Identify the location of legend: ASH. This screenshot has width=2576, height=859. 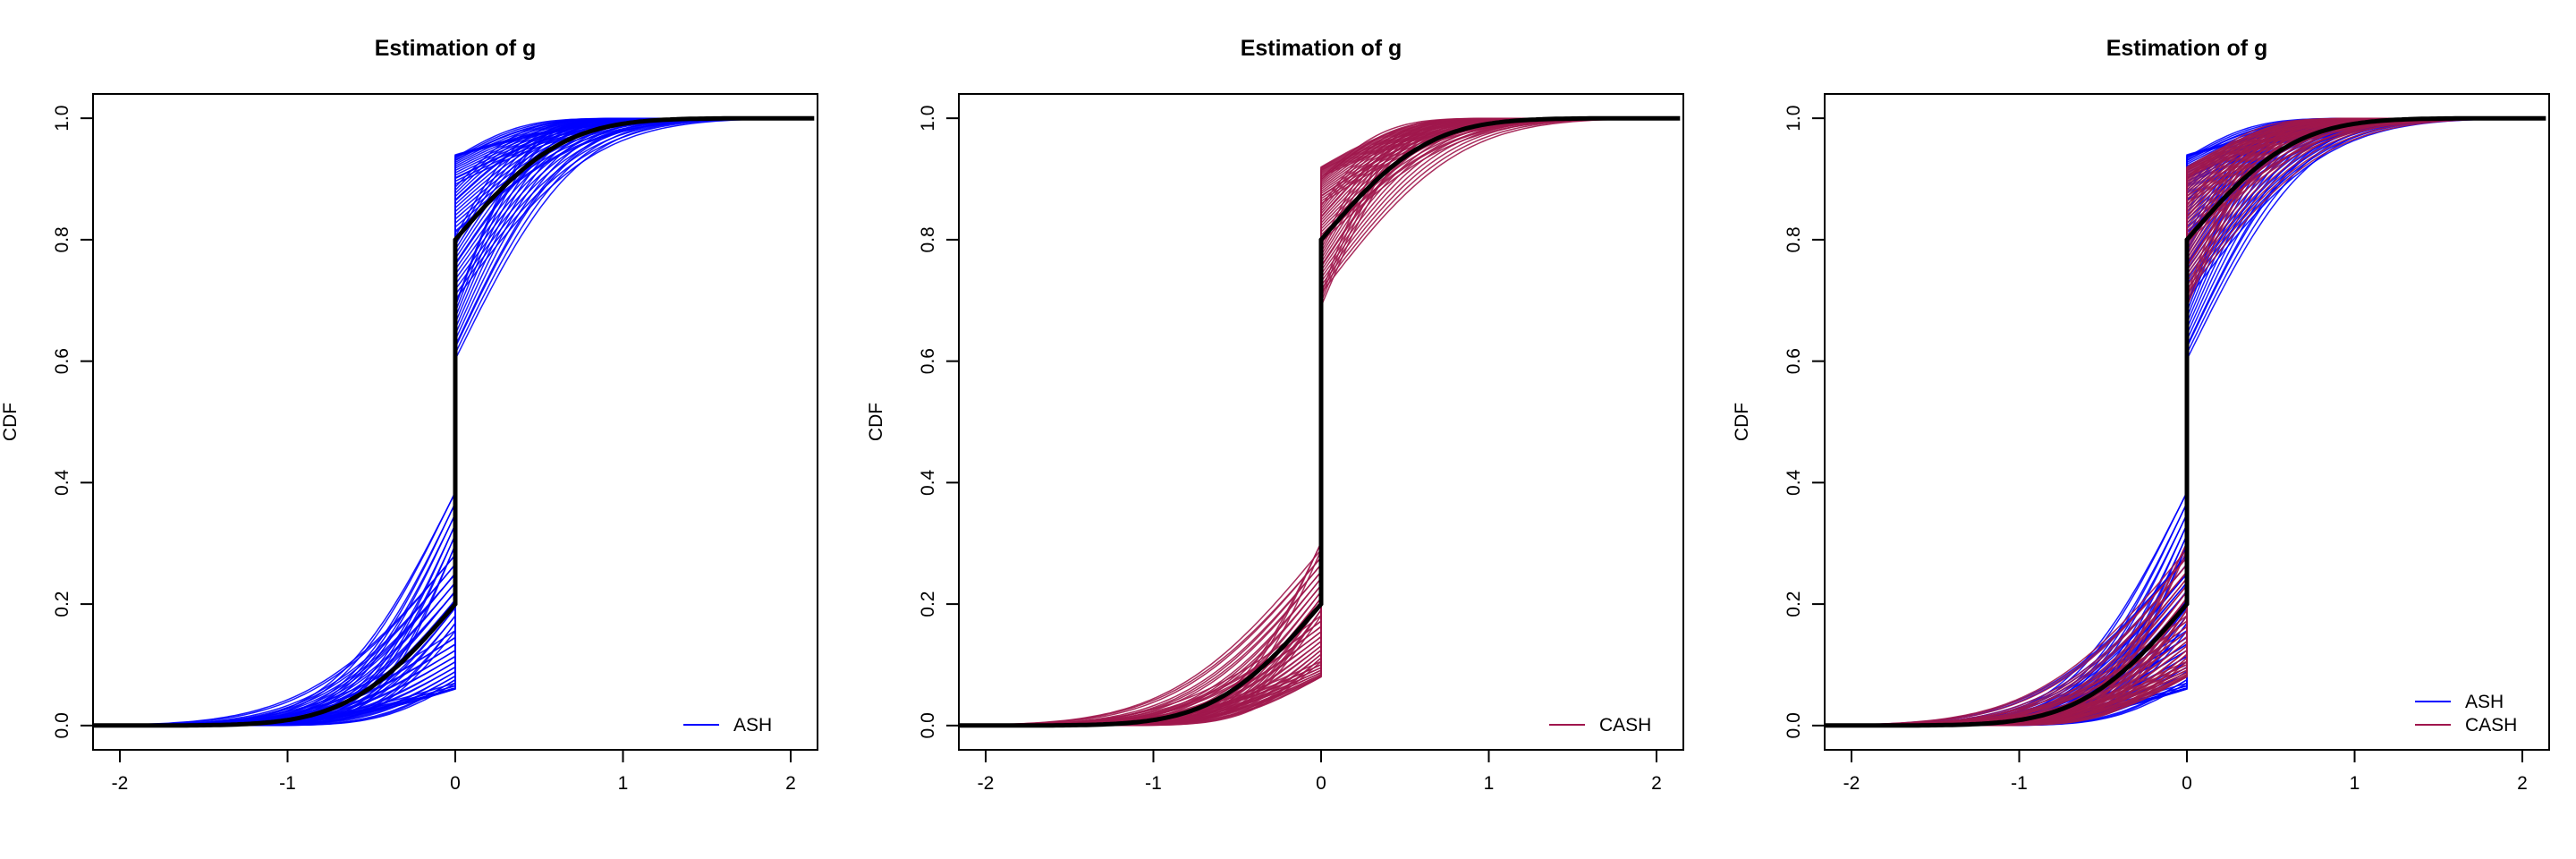
(727, 725).